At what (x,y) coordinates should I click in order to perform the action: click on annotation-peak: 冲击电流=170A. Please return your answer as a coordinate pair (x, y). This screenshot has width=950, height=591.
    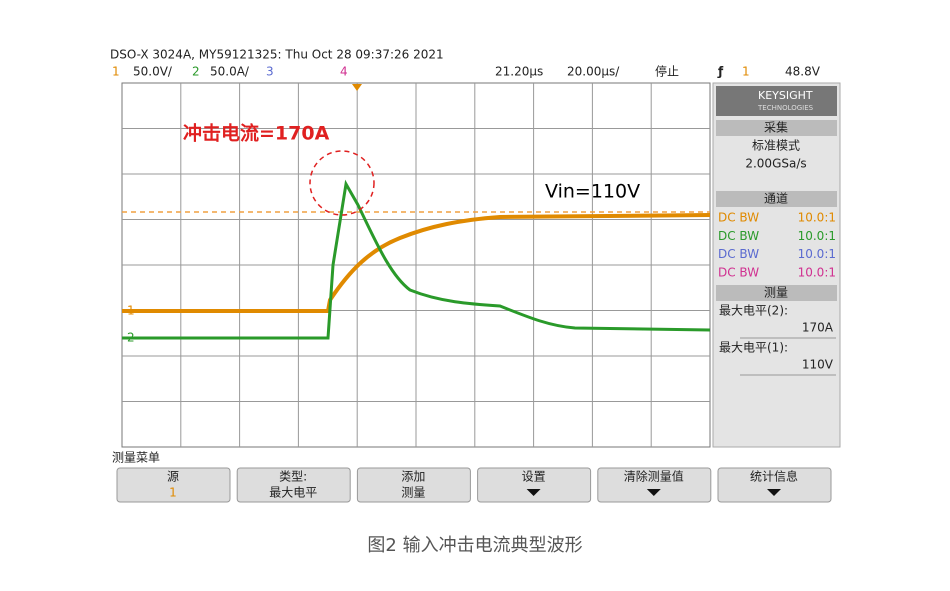
    Looking at the image, I should click on (256, 133).